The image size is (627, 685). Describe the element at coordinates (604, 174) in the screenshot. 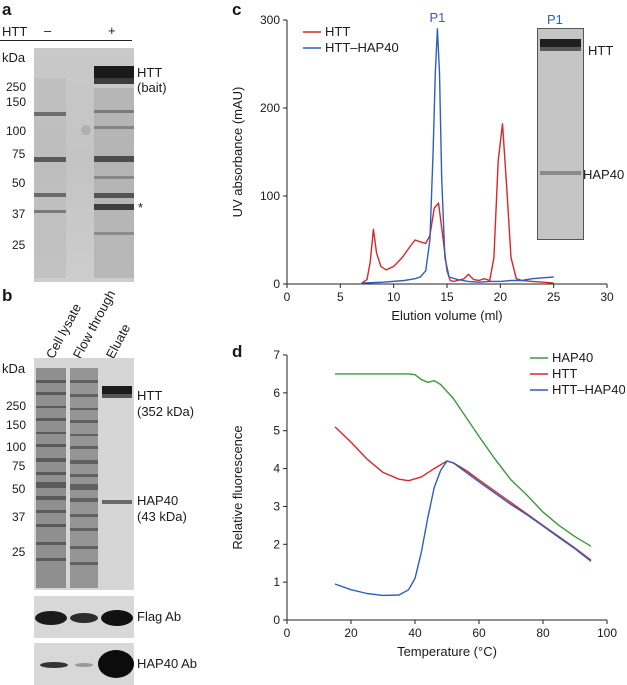

I see `inset-hap40-label: HAP40` at that location.